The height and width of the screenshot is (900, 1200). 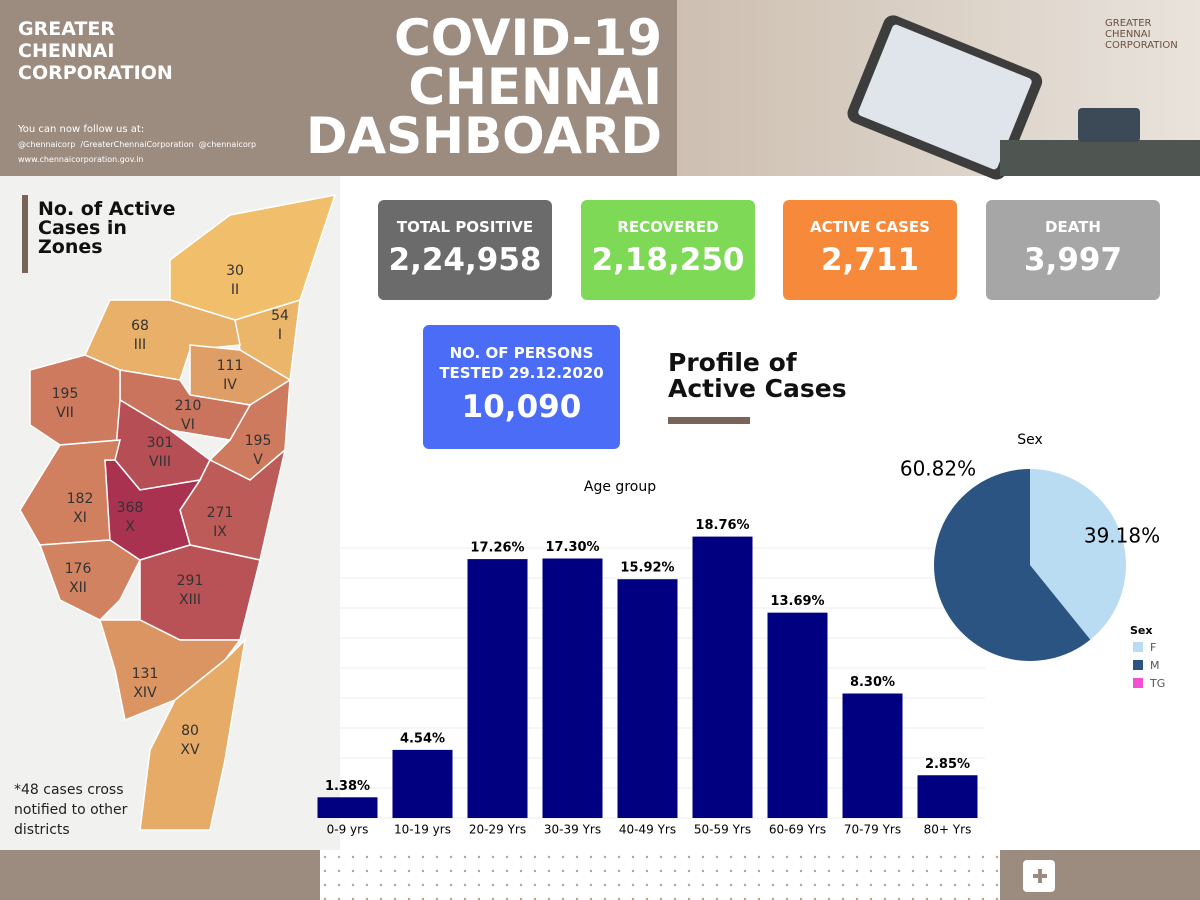 I want to click on zone-value: 131, so click(x=145, y=674).